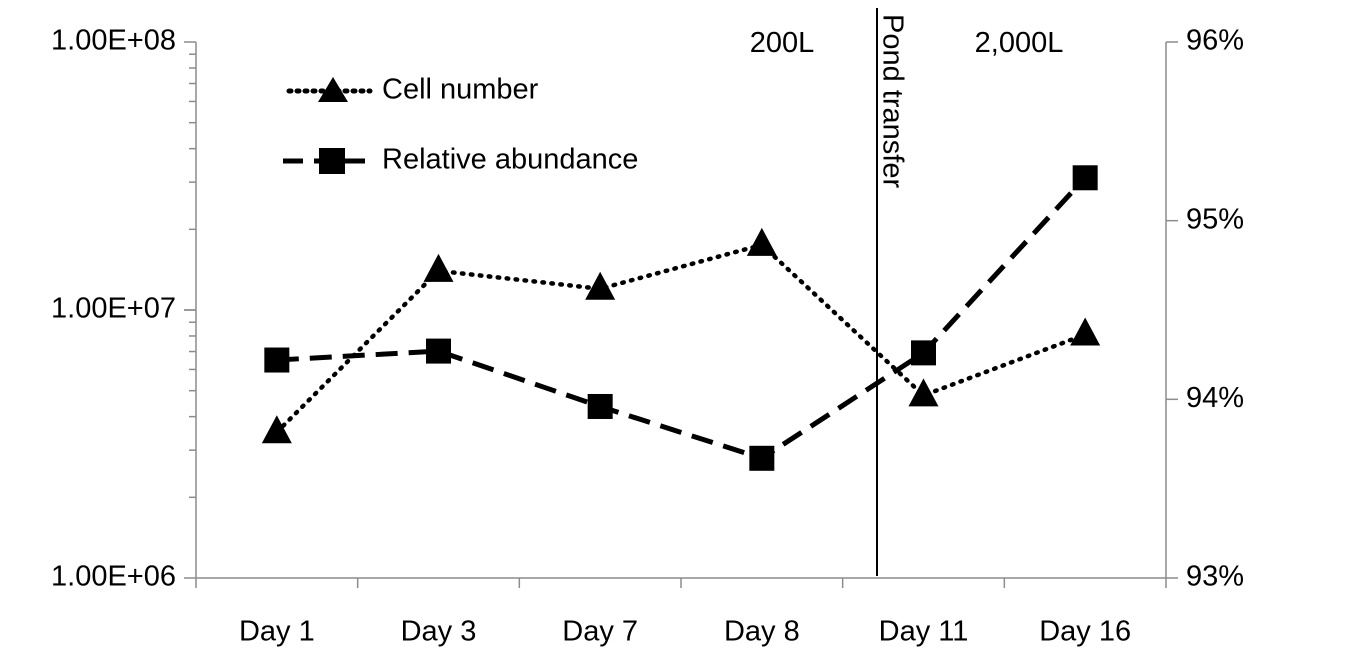  What do you see at coordinates (332, 161) in the screenshot?
I see `legend-relative-abundance-marker` at bounding box center [332, 161].